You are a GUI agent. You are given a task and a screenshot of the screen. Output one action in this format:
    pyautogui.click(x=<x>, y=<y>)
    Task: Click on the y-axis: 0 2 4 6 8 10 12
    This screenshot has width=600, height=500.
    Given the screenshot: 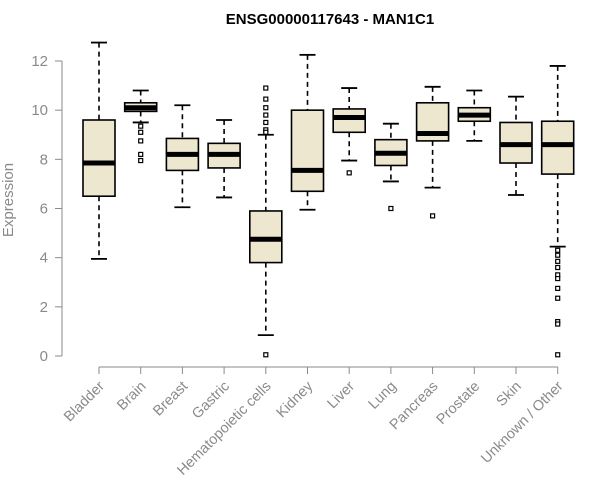 What is the action you would take?
    pyautogui.click(x=47, y=209)
    